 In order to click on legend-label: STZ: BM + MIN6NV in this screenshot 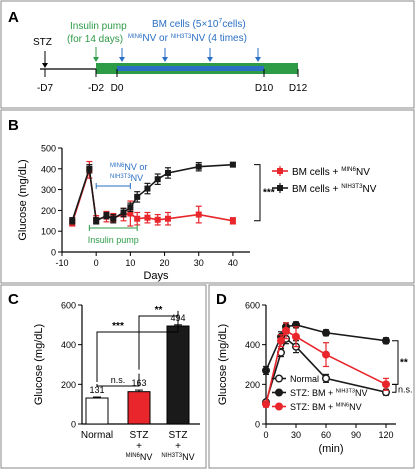, I will do `click(326, 407)`.